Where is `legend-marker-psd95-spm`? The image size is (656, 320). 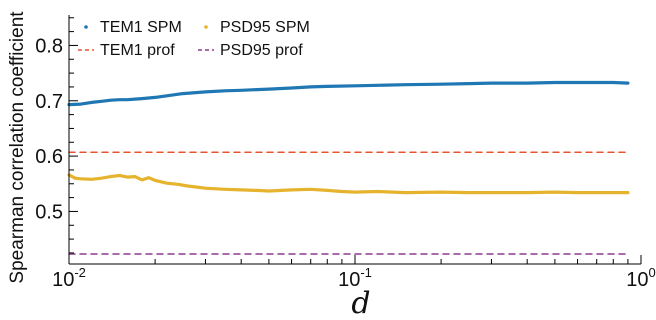
legend-marker-psd95-spm is located at coordinates (206, 27).